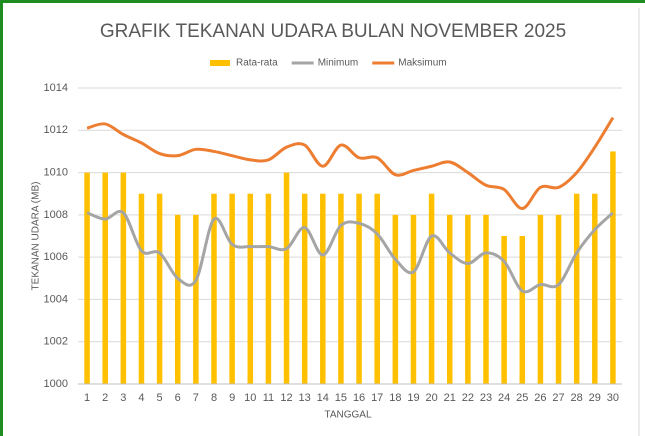 This screenshot has height=436, width=645. What do you see at coordinates (56, 384) in the screenshot?
I see `y-tick-label: 1000` at bounding box center [56, 384].